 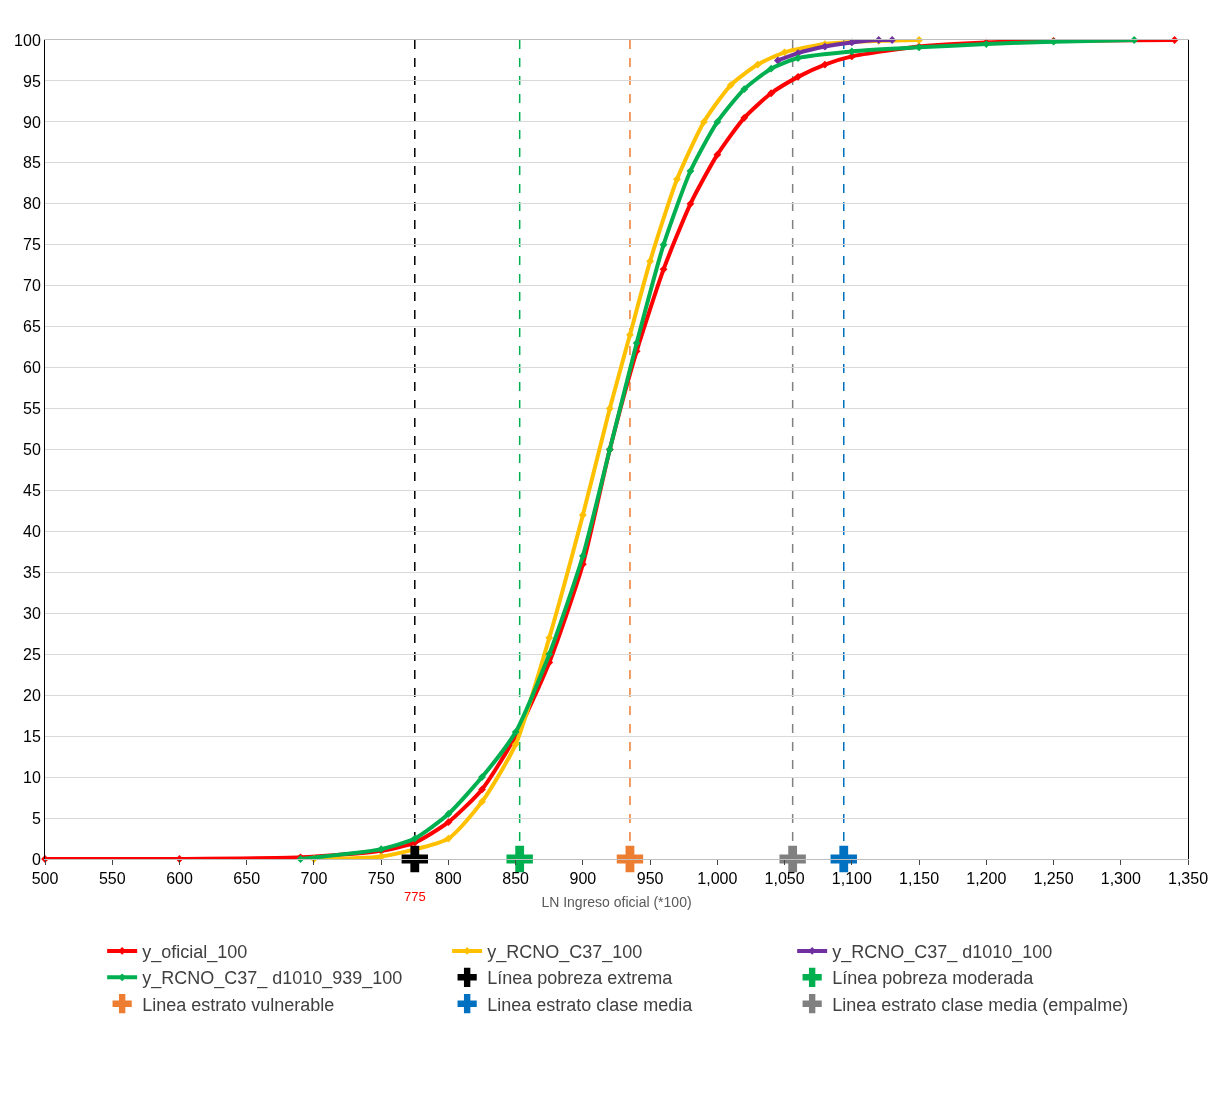 What do you see at coordinates (851, 879) in the screenshot?
I see `x-tick-label: 1,100` at bounding box center [851, 879].